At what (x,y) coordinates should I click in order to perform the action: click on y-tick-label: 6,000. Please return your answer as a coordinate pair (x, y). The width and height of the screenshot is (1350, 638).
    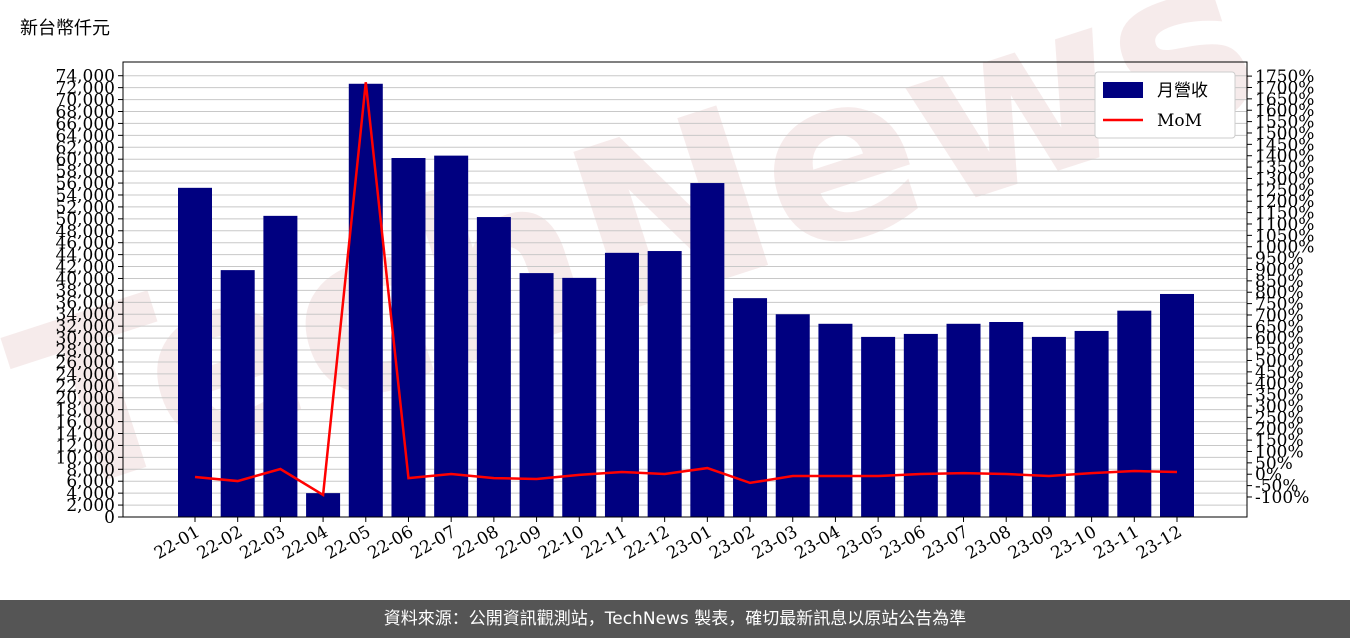
    Looking at the image, I should click on (90, 482).